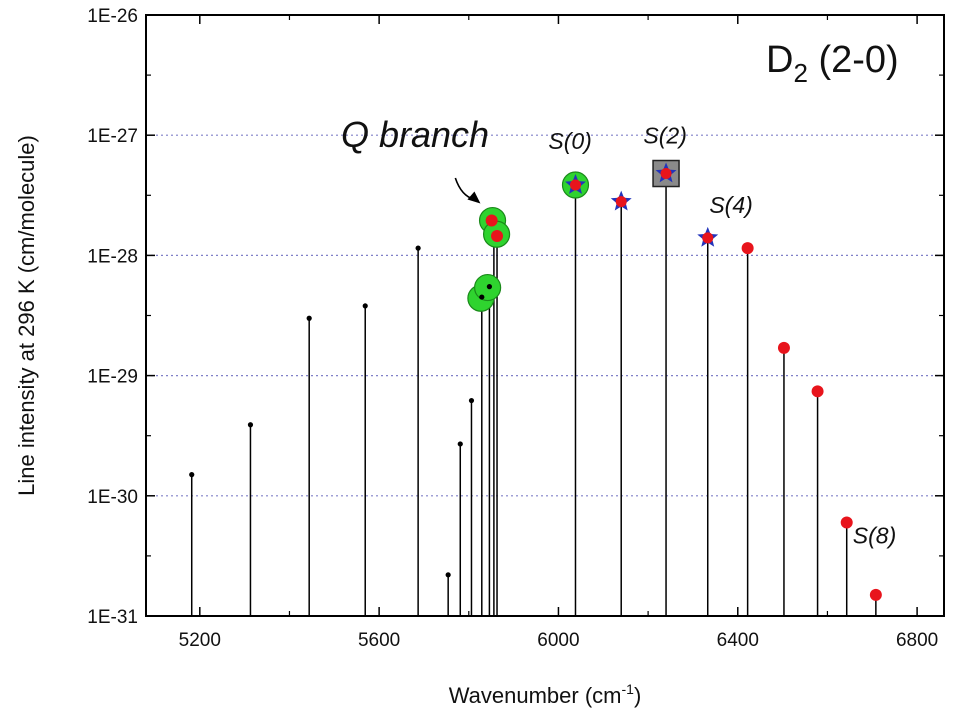  Describe the element at coordinates (415, 134) in the screenshot. I see `annotation-label: Q branch` at that location.